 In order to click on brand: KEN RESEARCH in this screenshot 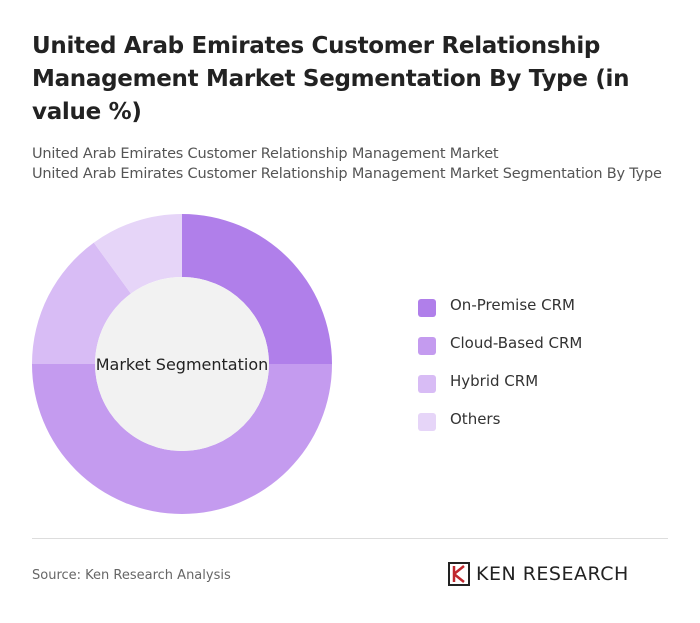, I will do `click(538, 574)`.